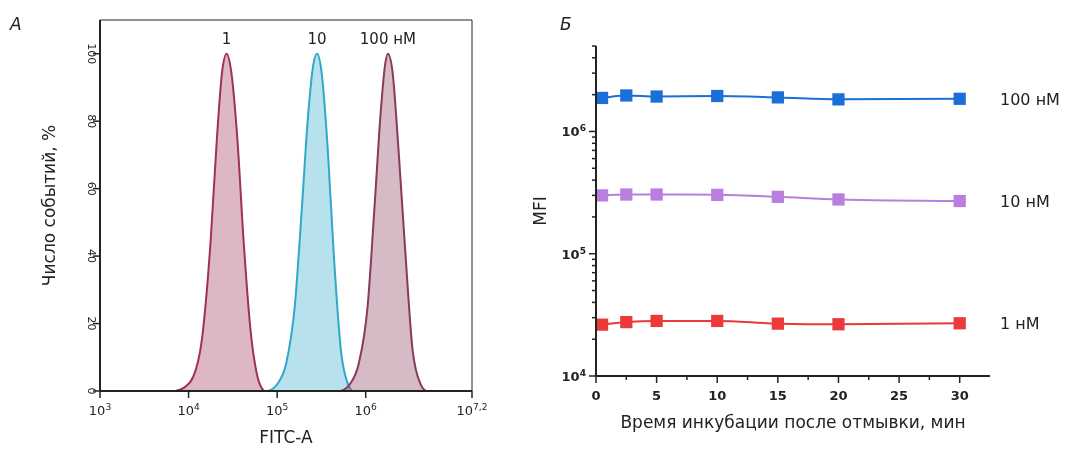 Image resolution: width=1082 pixels, height=450 pixels. Describe the element at coordinates (91, 323) in the screenshot. I see `y-tick-label: 20` at that location.